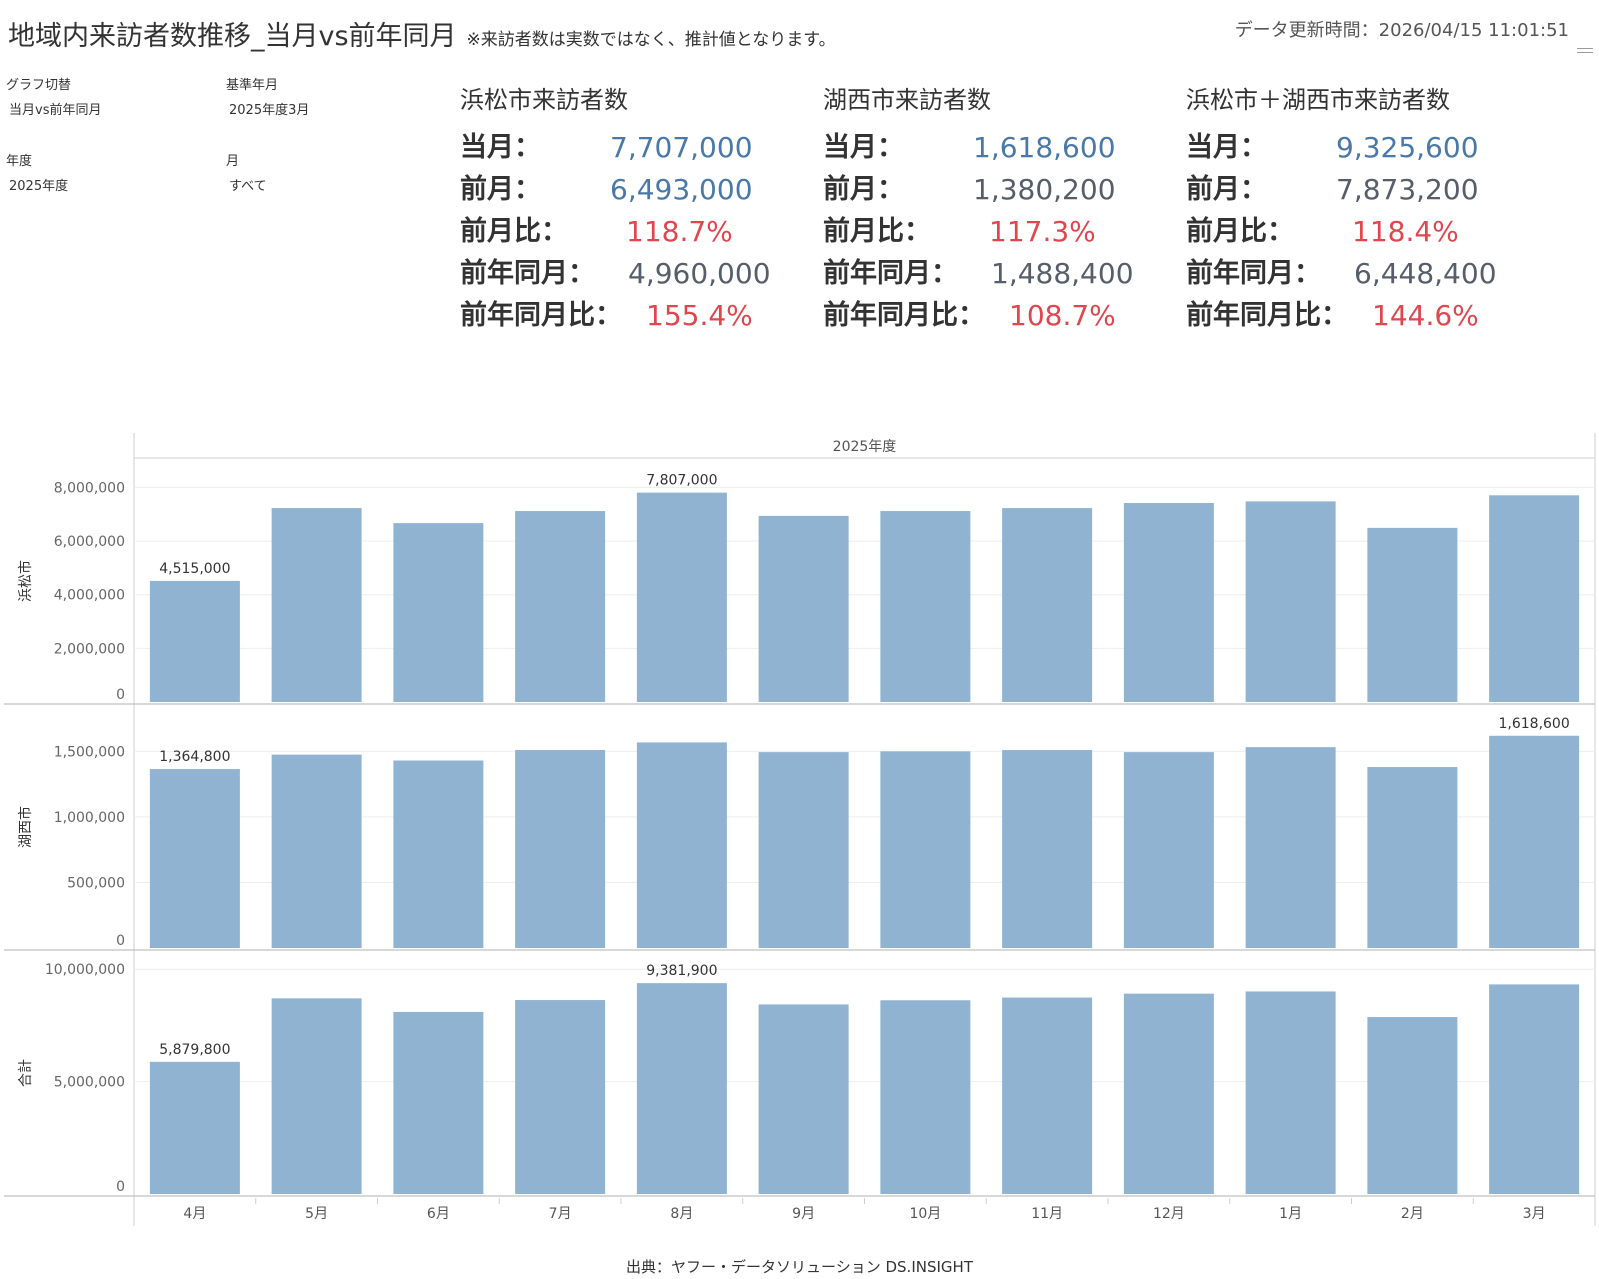 The image size is (1599, 1279). Describe the element at coordinates (1318, 100) in the screenshot. I see `kpi-title: 浜松市＋湖西市来訪者数` at that location.